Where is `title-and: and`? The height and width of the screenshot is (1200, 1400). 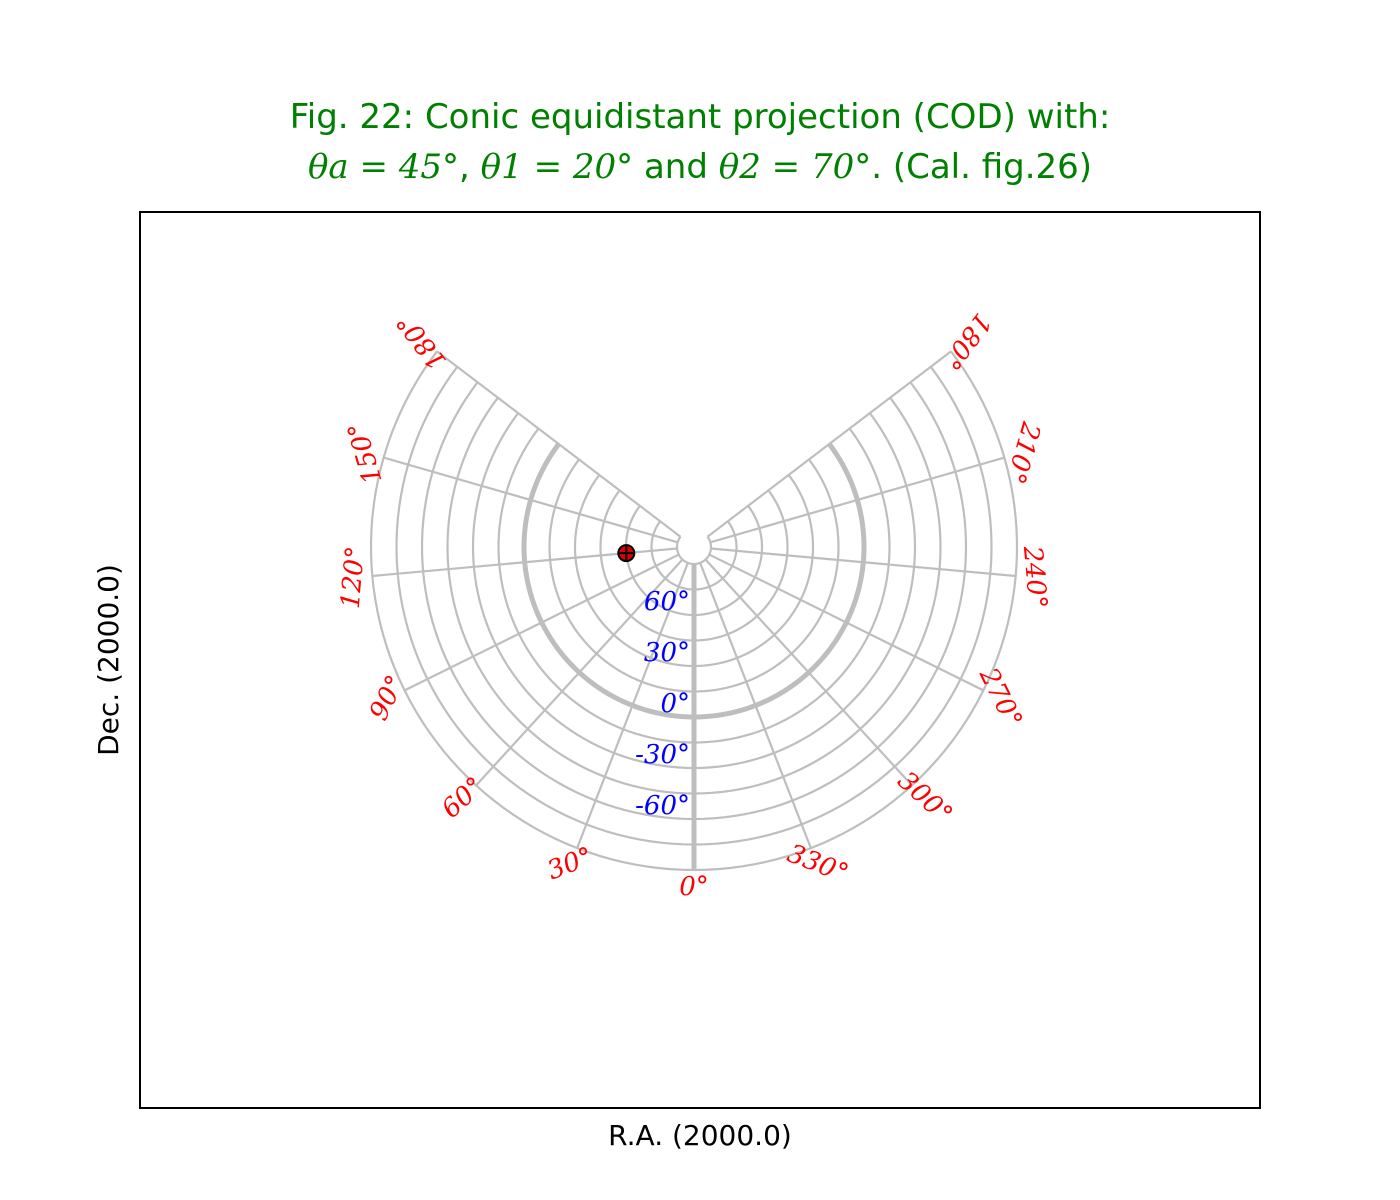 title-and: and is located at coordinates (676, 167).